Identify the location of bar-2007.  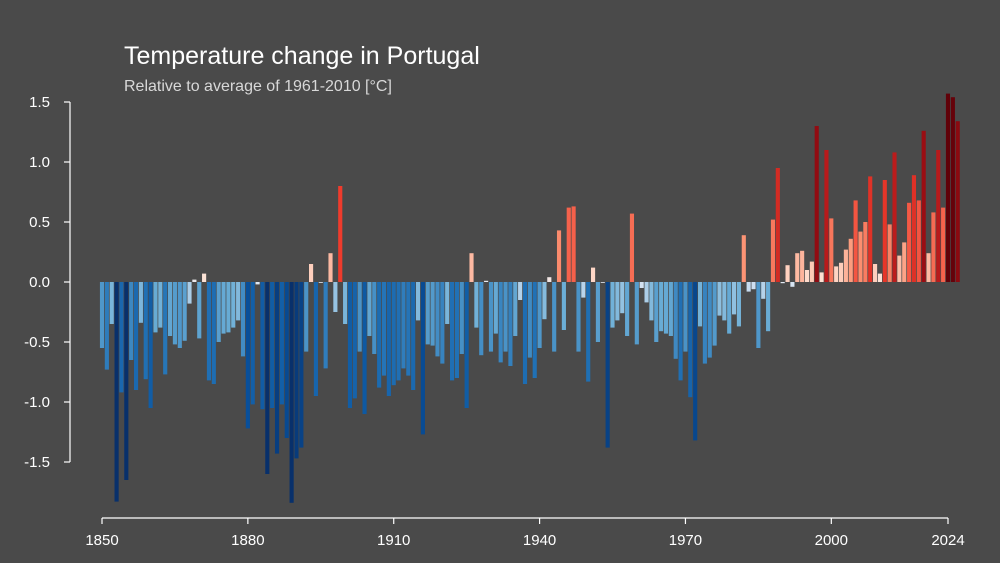
(865, 252).